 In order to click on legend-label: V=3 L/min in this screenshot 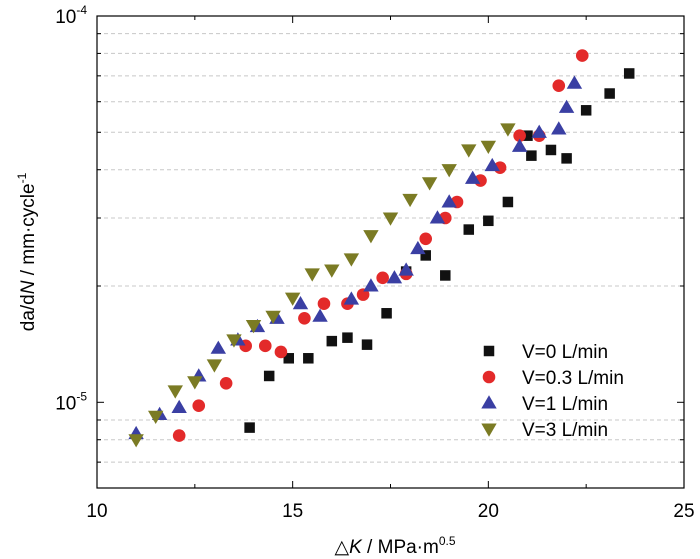, I will do `click(565, 430)`.